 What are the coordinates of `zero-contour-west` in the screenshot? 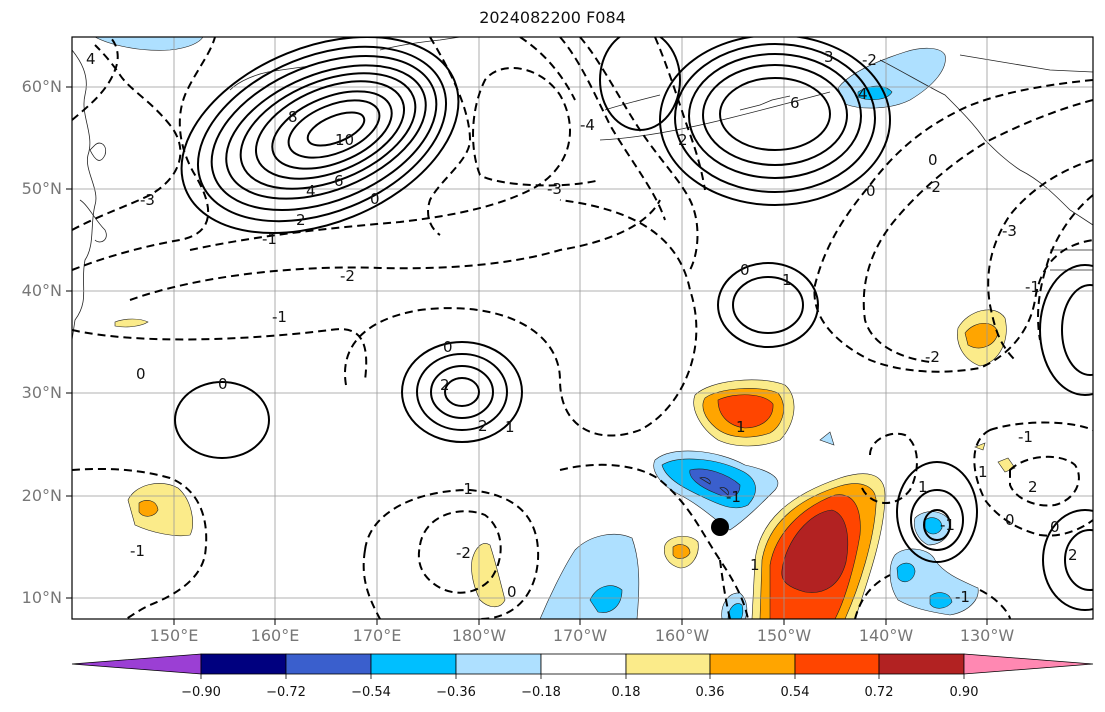 It's located at (222, 420).